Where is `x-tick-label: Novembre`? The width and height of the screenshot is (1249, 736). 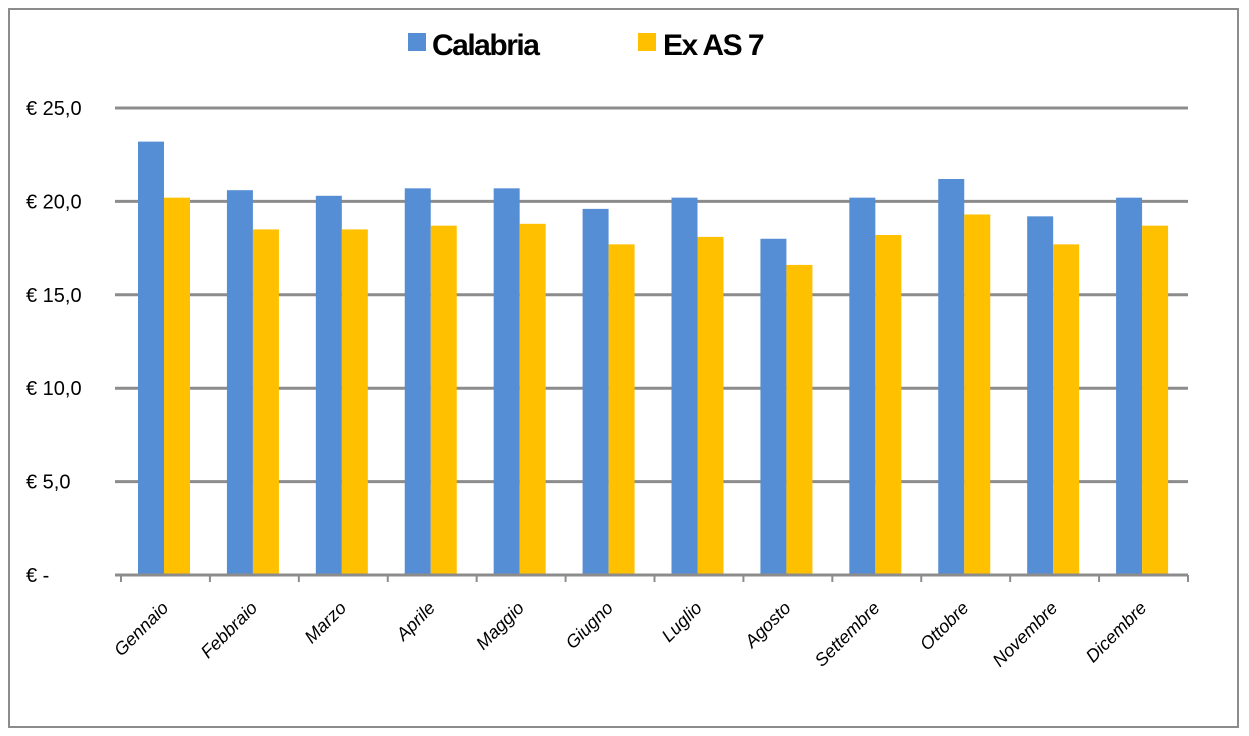 x-tick-label: Novembre is located at coordinates (1025, 634).